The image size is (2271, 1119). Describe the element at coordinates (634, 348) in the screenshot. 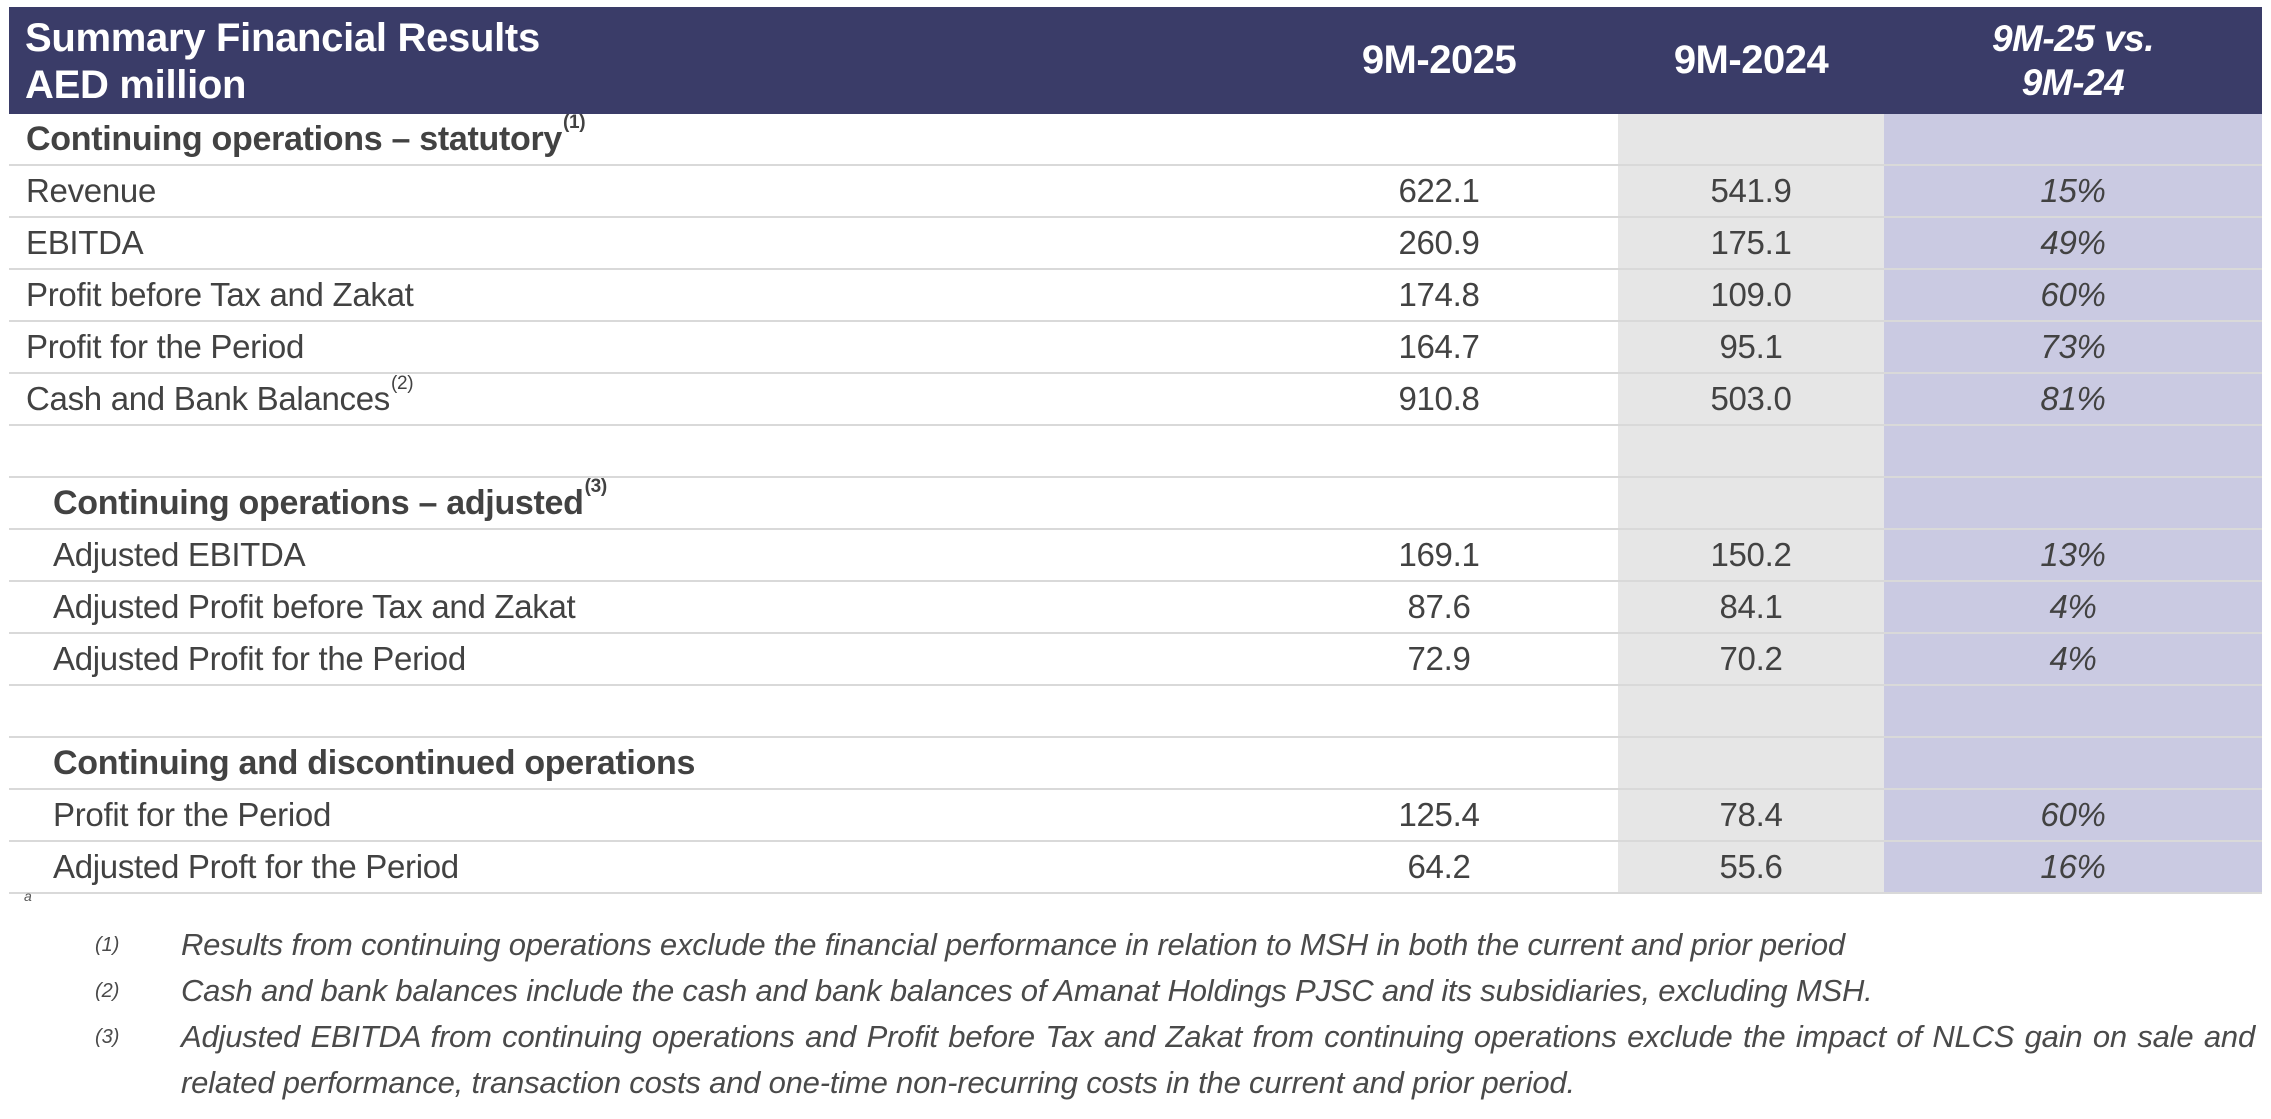

I see `row-label: Profit for the Period` at that location.